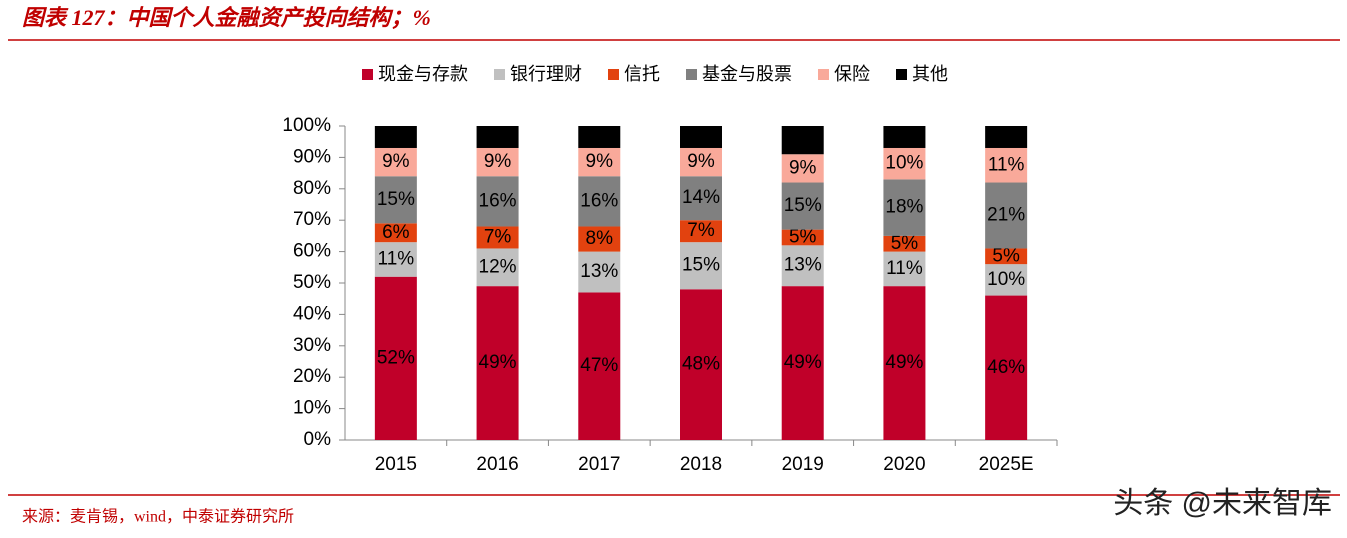 Image resolution: width=1347 pixels, height=538 pixels. Describe the element at coordinates (226, 17) in the screenshot. I see `chart-title: 图表 127：中国个人金融资产投向结构；%` at that location.